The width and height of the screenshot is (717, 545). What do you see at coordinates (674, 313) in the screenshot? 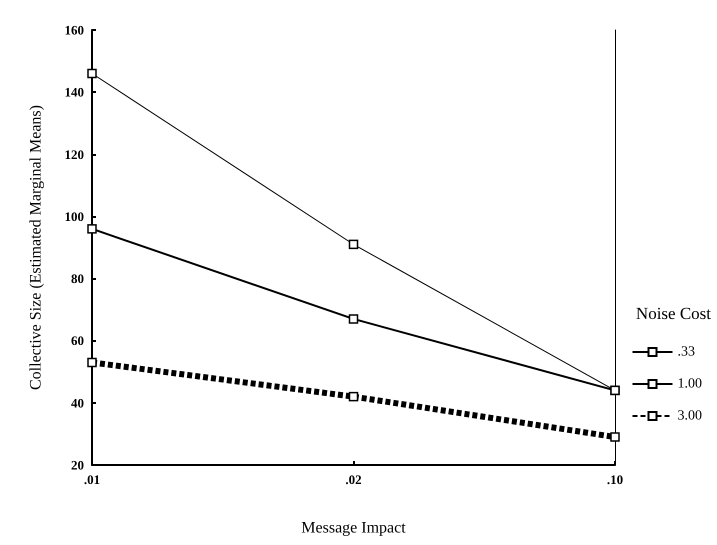
I see `legend-title: Noise Cost` at bounding box center [674, 313].